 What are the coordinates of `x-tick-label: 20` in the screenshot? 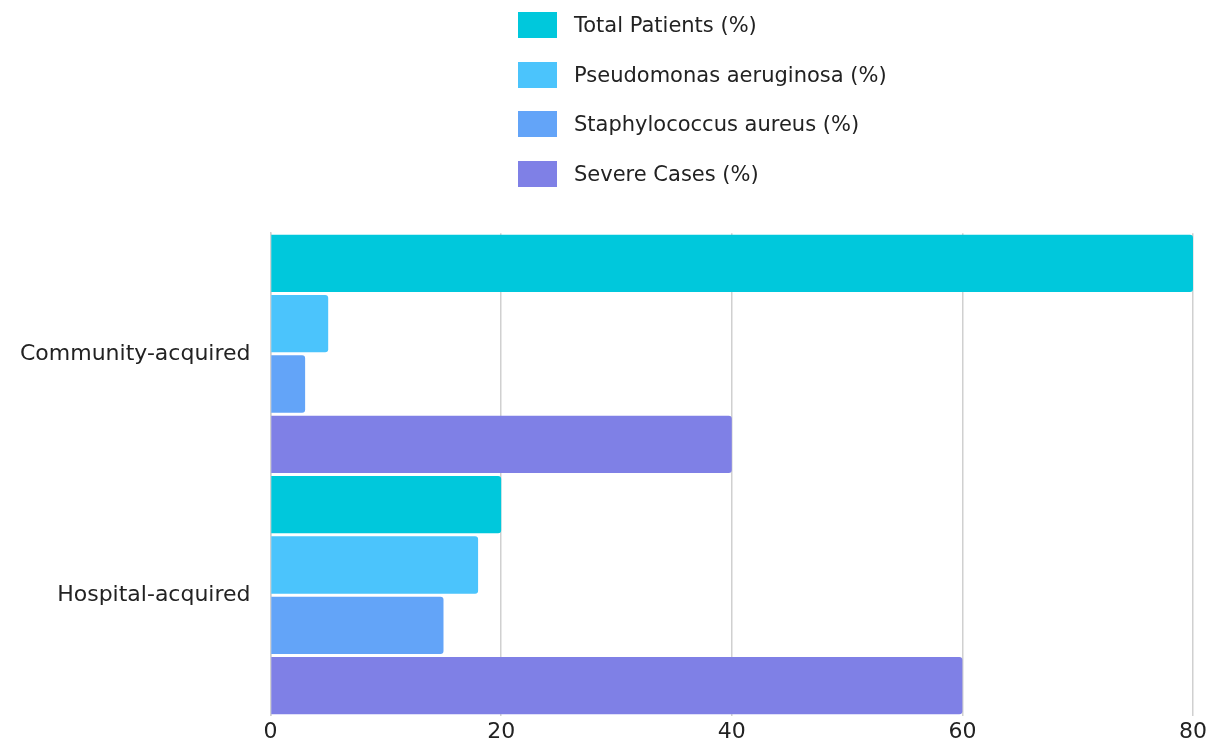 It's located at (501, 730).